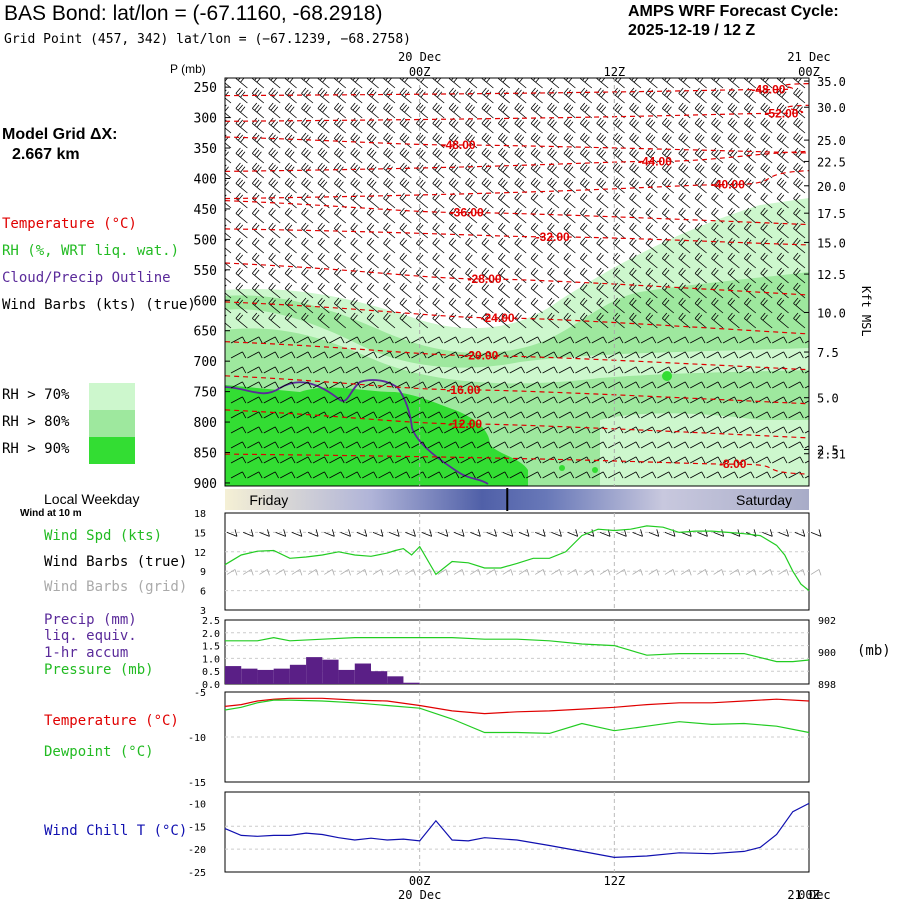 Image resolution: width=900 pixels, height=900 pixels. I want to click on height-tick-label: 17.5, so click(831, 214).